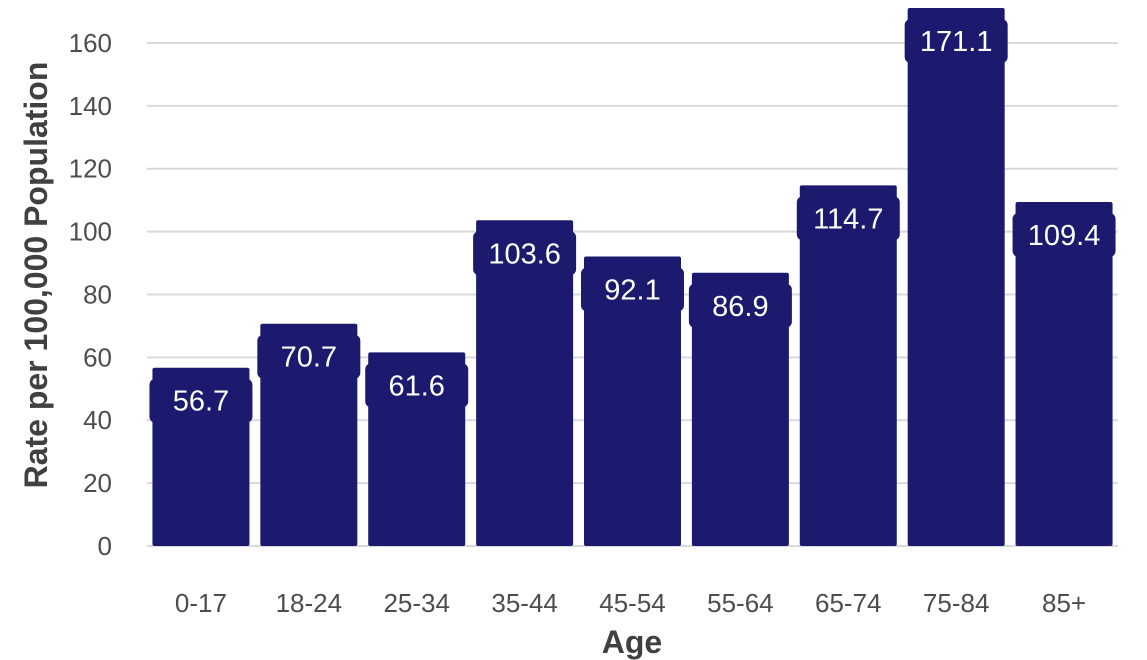 This screenshot has width=1147, height=660. I want to click on bar-value-label: 114.7, so click(848, 219).